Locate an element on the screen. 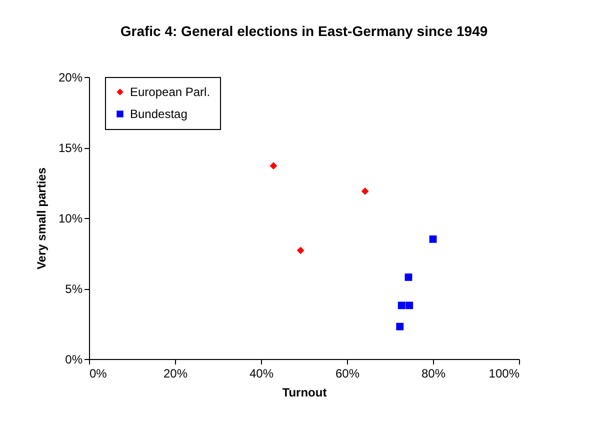 Image resolution: width=606 pixels, height=425 pixels. legend-label: European Parl. is located at coordinates (170, 92).